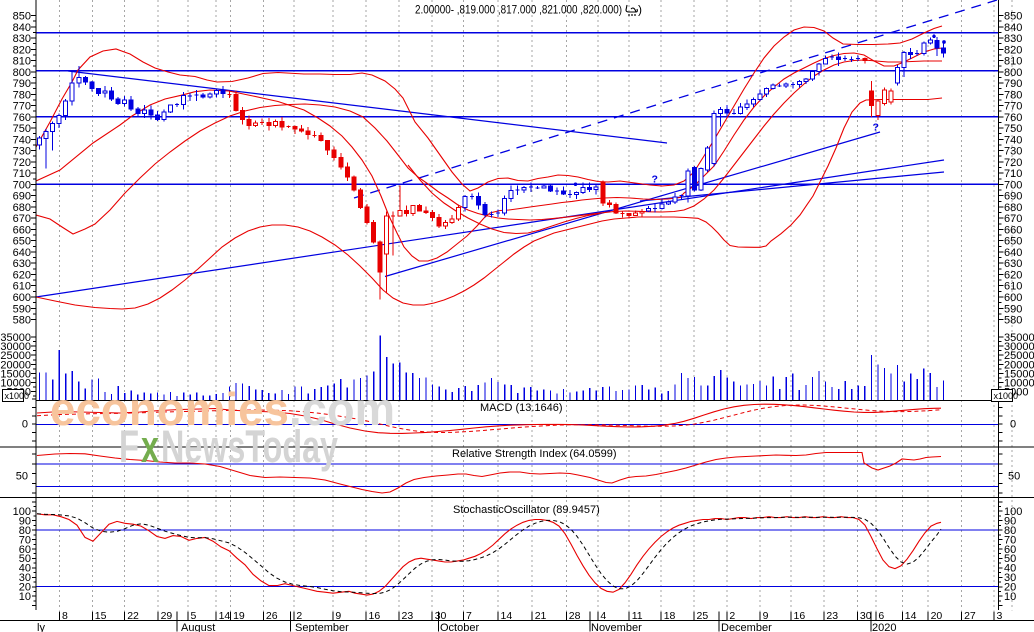 The image size is (1034, 632). What do you see at coordinates (25, 597) in the screenshot?
I see `svg-text: 10` at bounding box center [25, 597].